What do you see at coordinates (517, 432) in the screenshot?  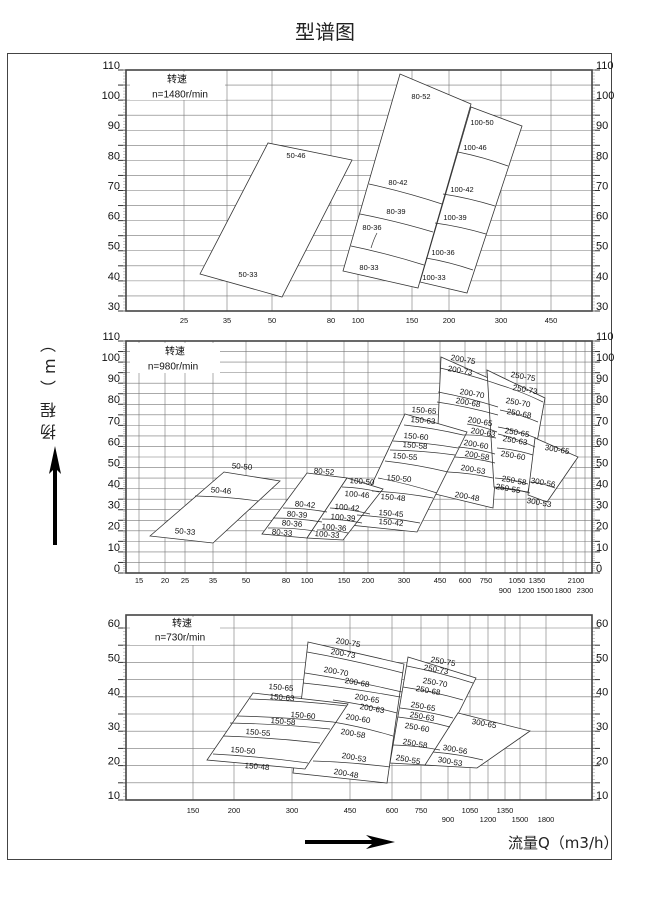 I see `model-label: 250-65` at bounding box center [517, 432].